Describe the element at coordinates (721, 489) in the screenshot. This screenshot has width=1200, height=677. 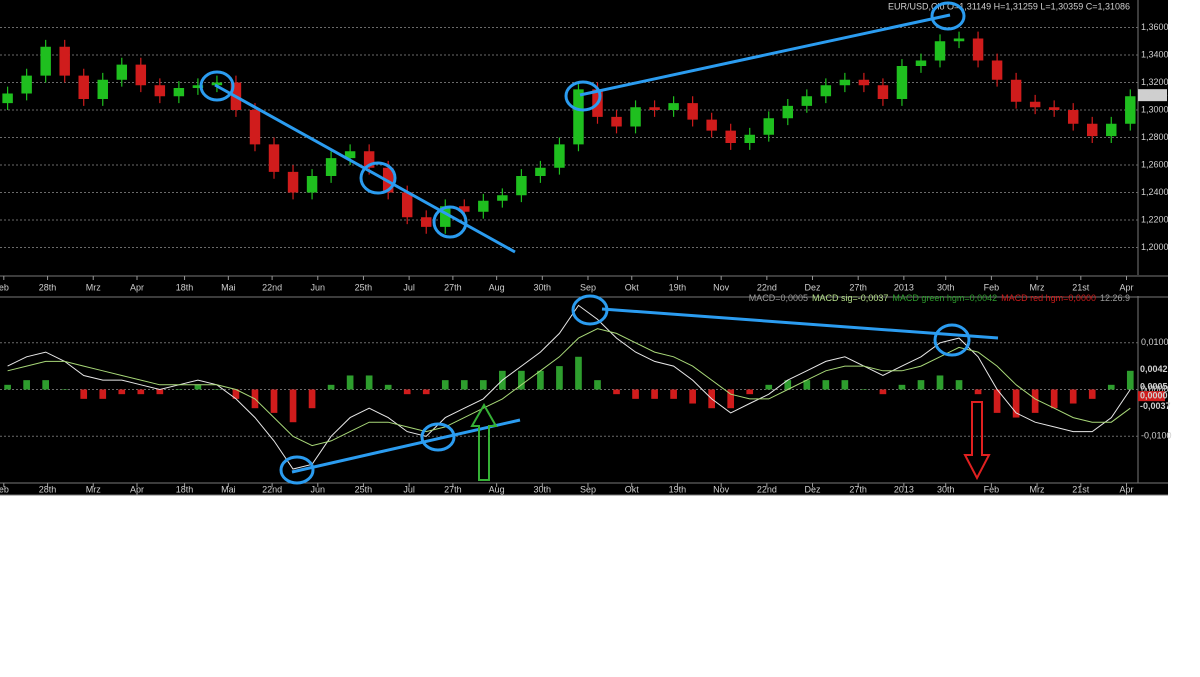
I see `x-tick-label: Nov` at that location.